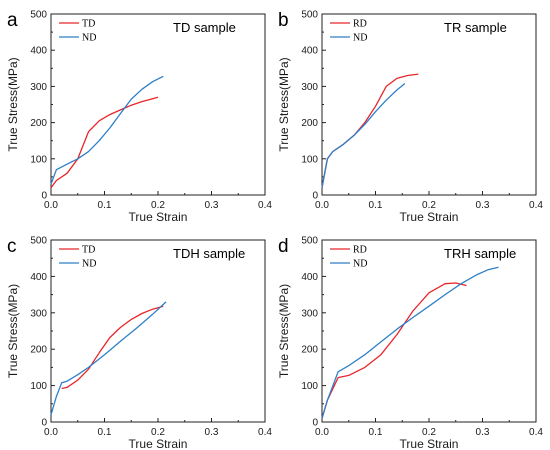 This screenshot has width=550, height=450. Describe the element at coordinates (283, 20) in the screenshot. I see `panel-letter: b` at that location.